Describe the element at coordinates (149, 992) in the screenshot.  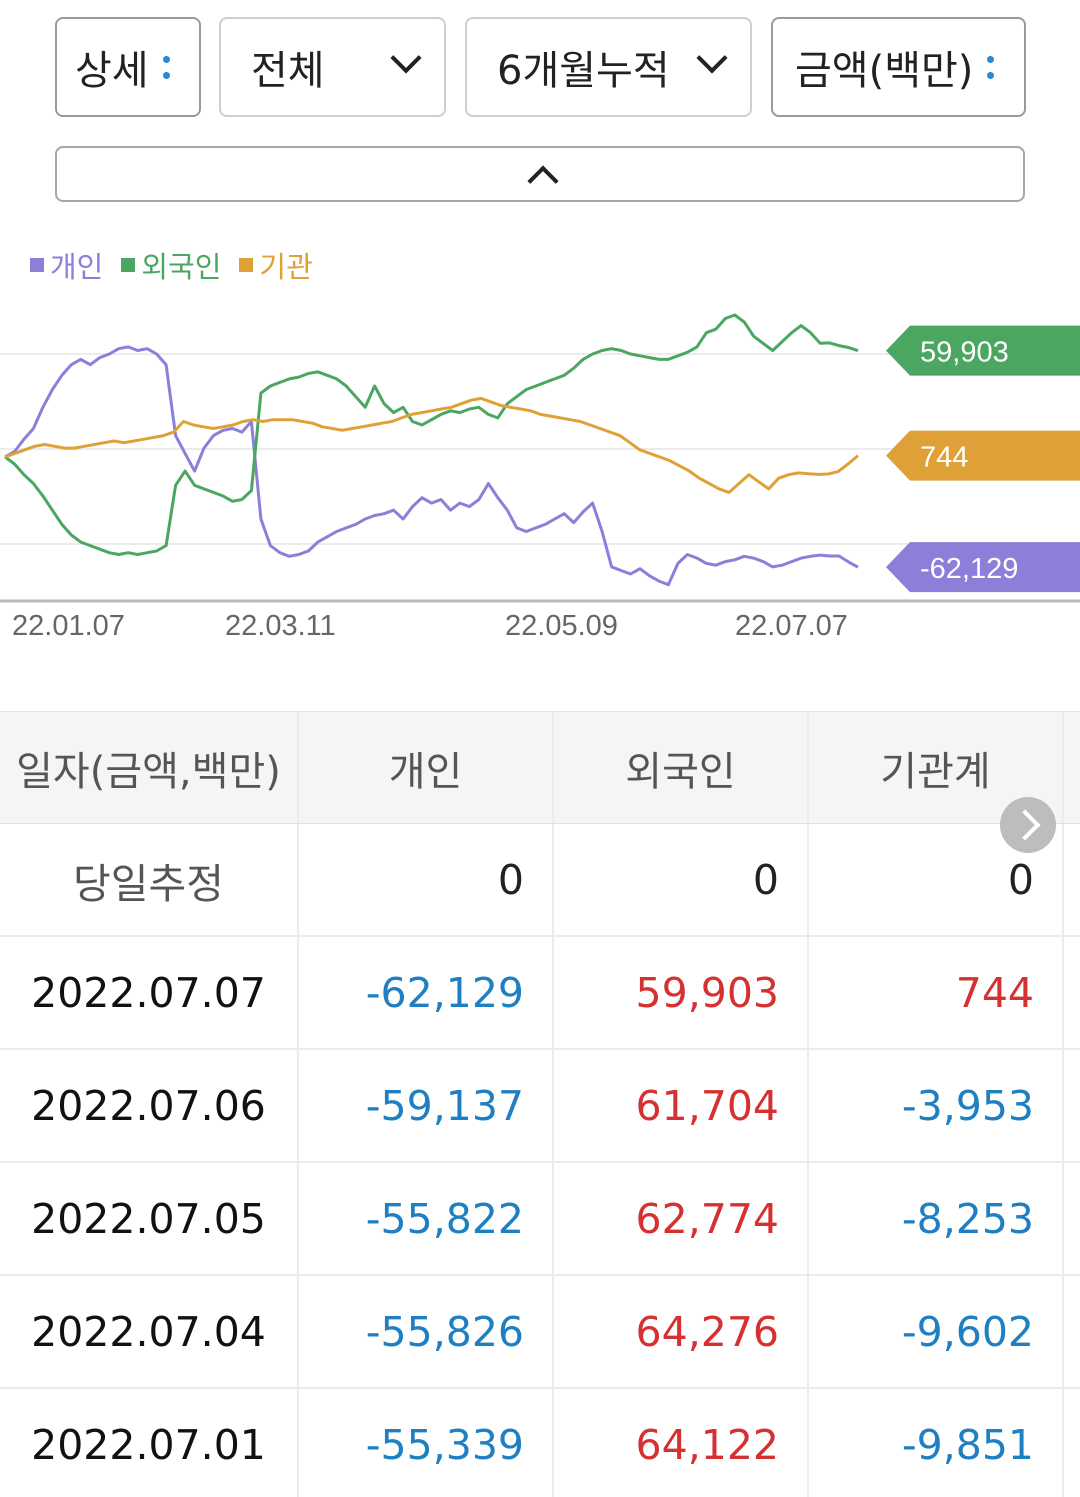
I see `row-date: 2022.07.07` at that location.